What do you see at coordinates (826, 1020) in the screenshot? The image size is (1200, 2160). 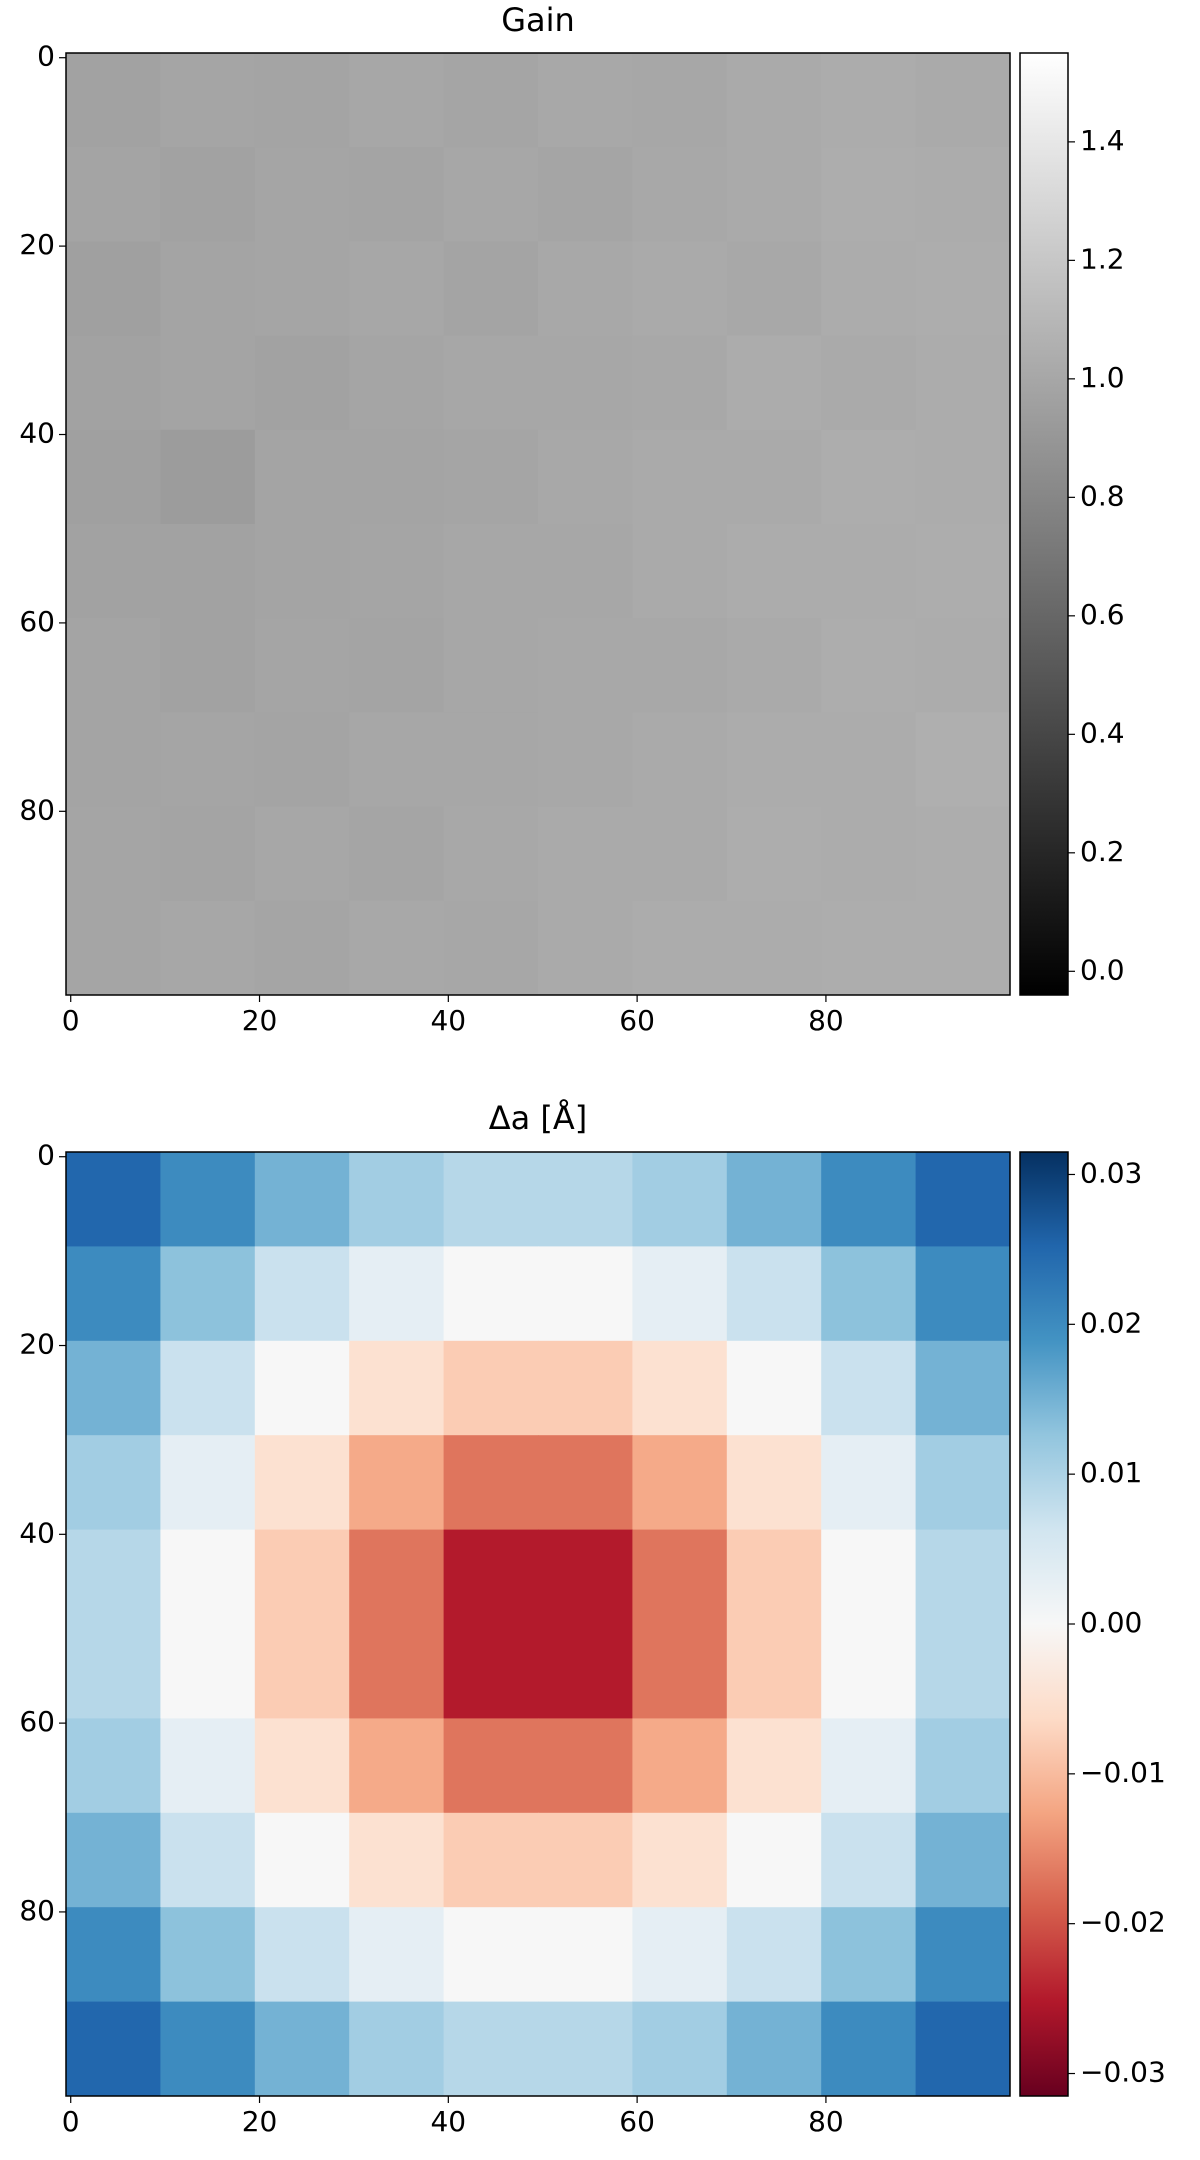 I see `x-tick-label: 80` at bounding box center [826, 1020].